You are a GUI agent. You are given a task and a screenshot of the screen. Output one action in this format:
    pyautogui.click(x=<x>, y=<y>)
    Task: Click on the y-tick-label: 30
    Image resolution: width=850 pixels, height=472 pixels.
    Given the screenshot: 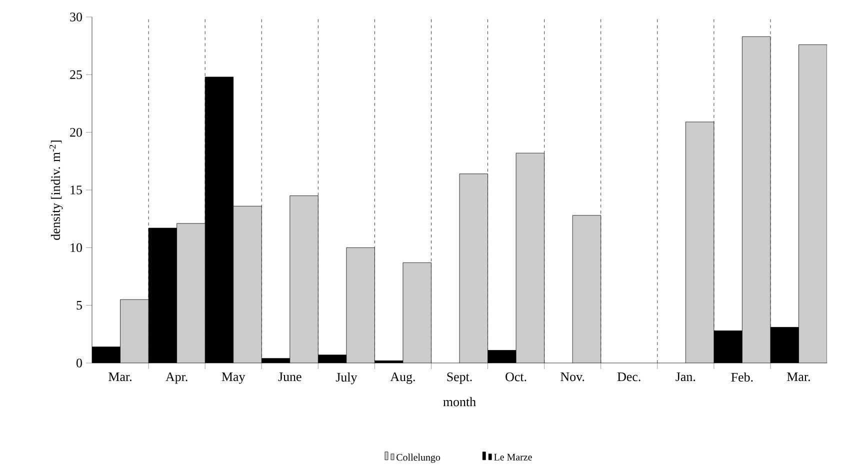 What is the action you would take?
    pyautogui.click(x=76, y=17)
    